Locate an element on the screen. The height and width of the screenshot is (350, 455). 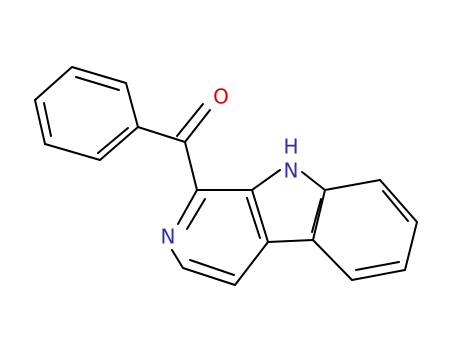
atom-label: O is located at coordinates (221, 97).